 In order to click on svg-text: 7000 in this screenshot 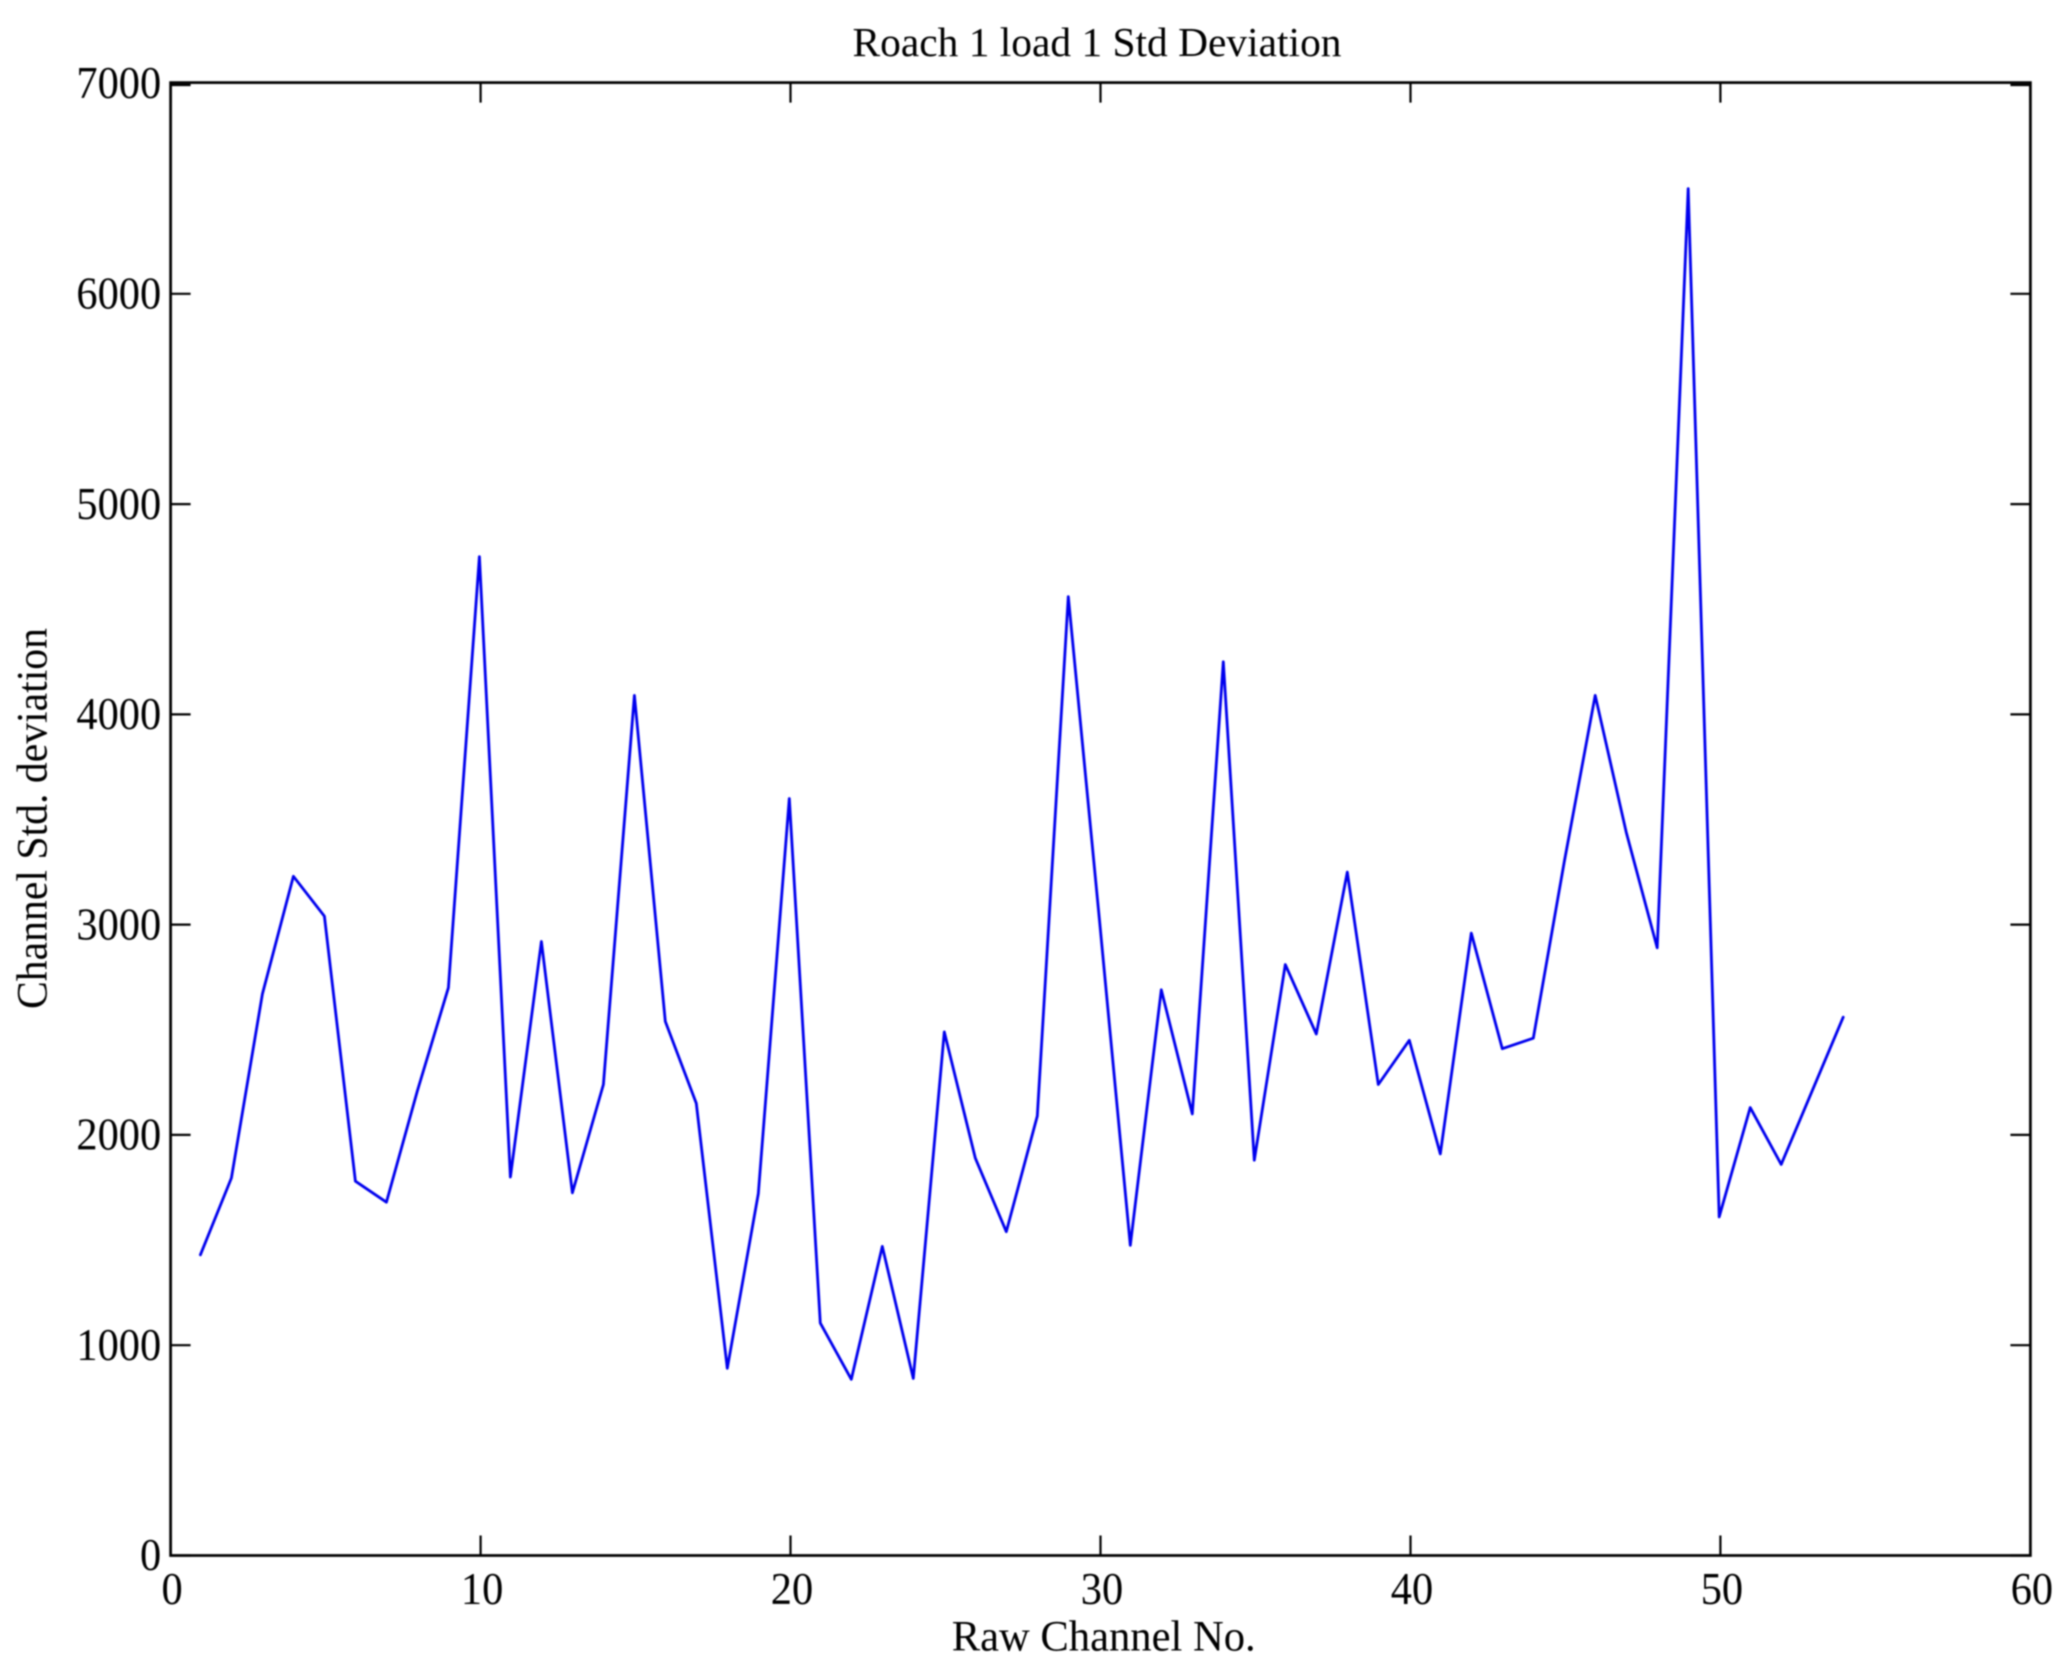, I will do `click(118, 83)`.